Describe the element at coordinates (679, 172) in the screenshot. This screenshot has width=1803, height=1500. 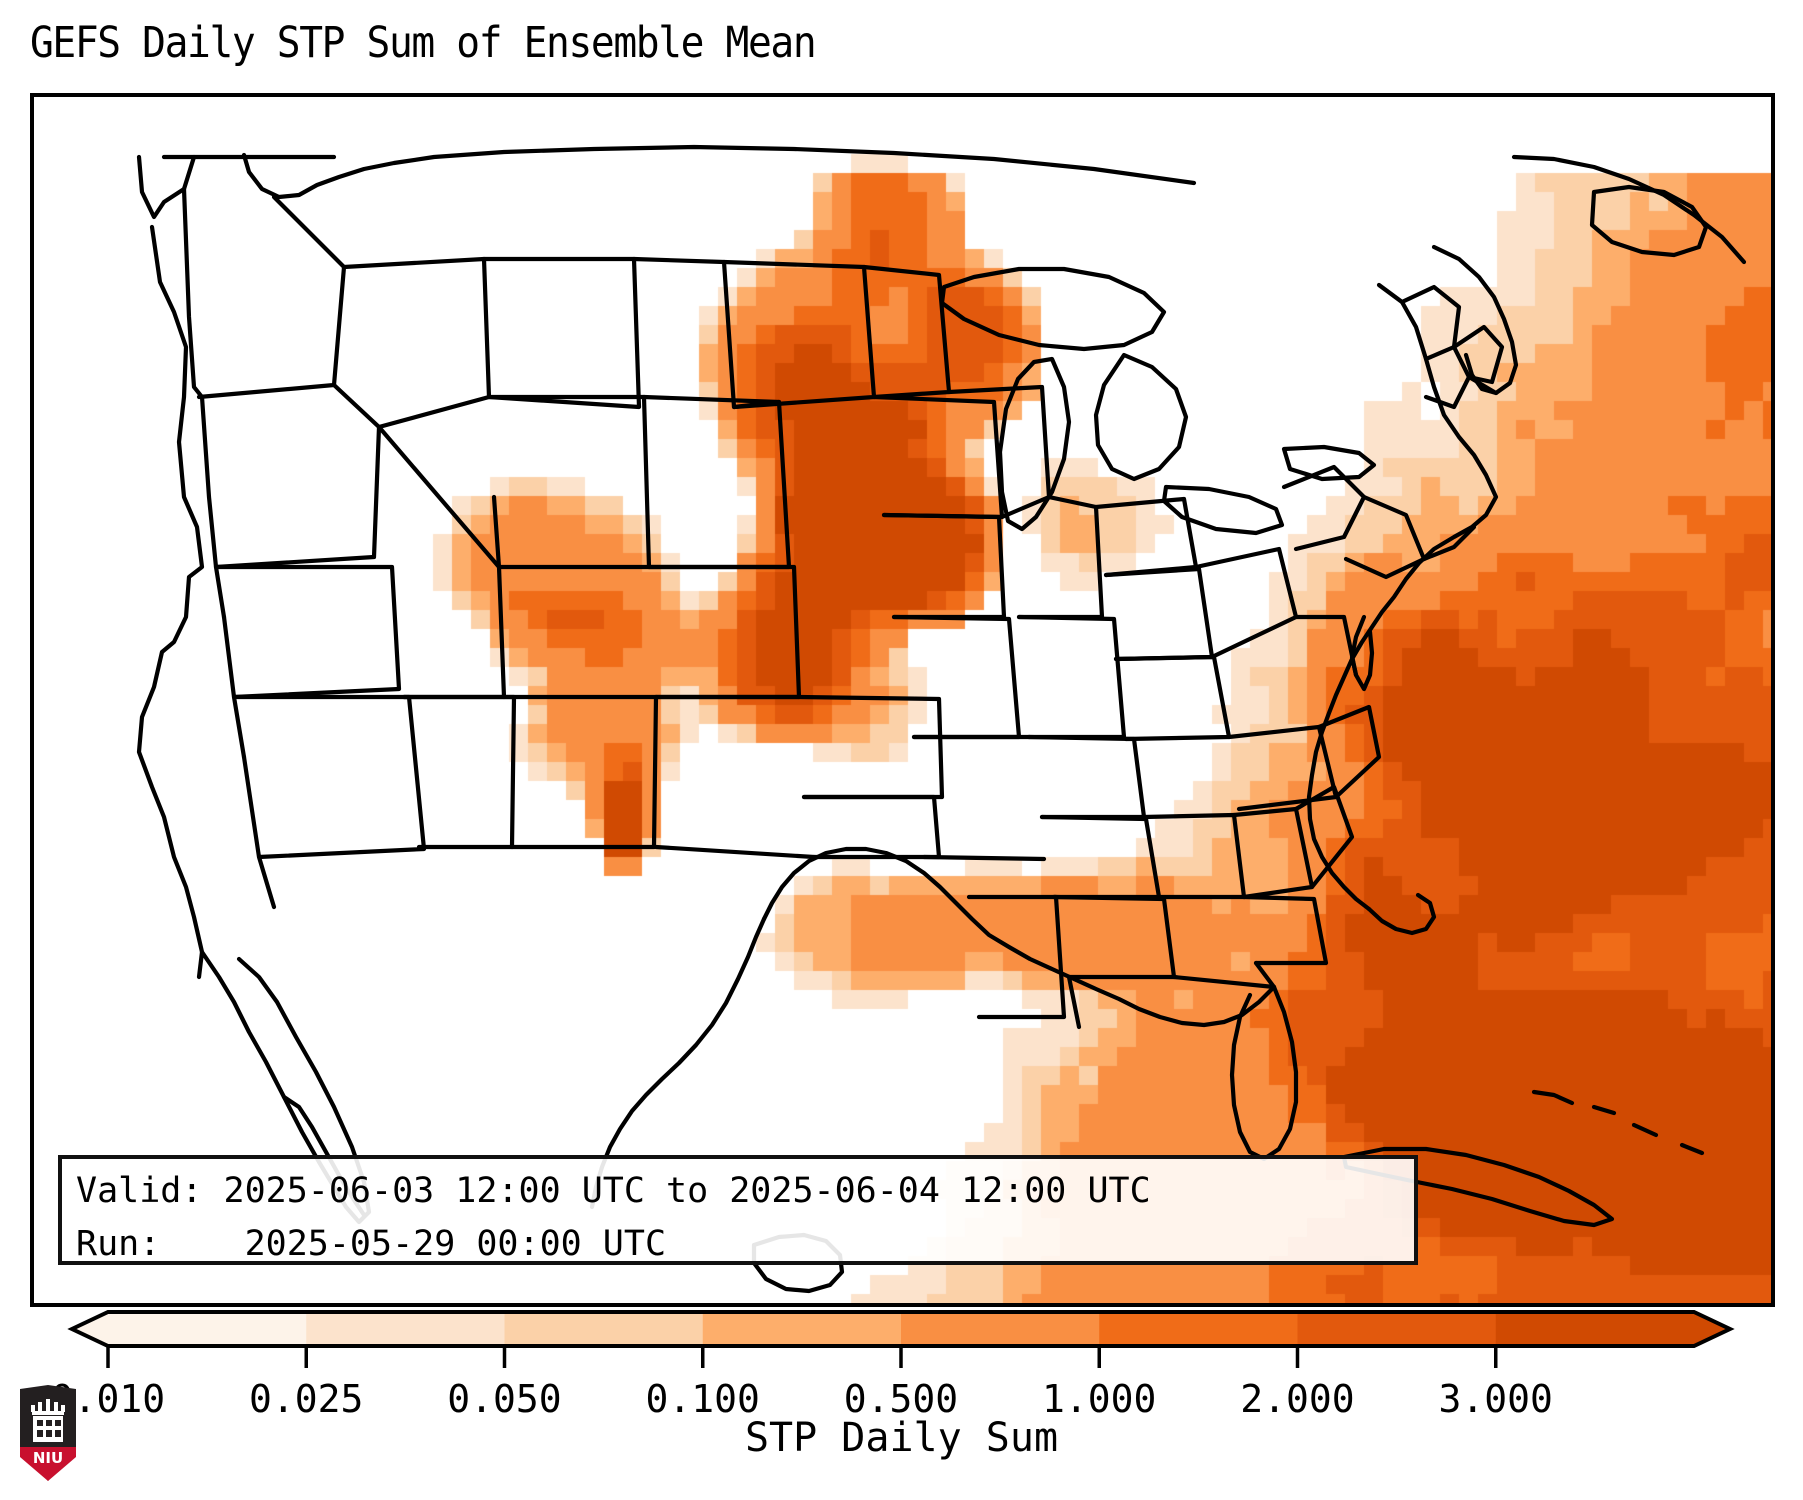
I see `border-canada` at that location.